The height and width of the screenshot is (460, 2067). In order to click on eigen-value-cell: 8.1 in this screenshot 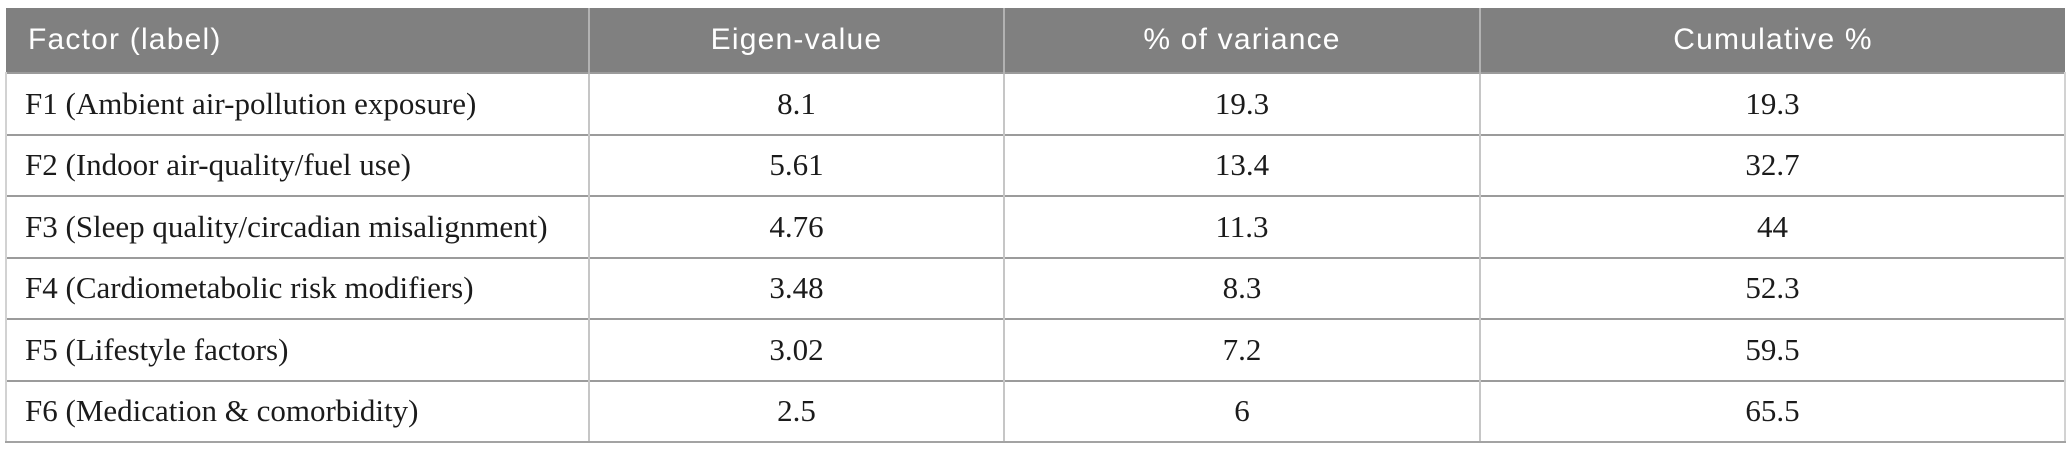, I will do `click(796, 103)`.